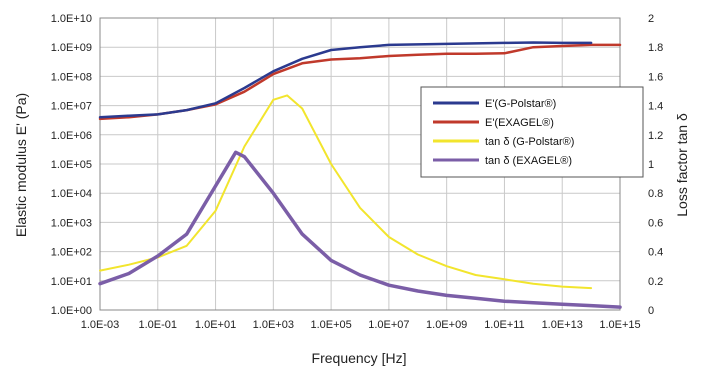 This screenshot has height=370, width=703. Describe the element at coordinates (71, 194) in the screenshot. I see `left-y-tick-label: 1.0E+04` at that location.